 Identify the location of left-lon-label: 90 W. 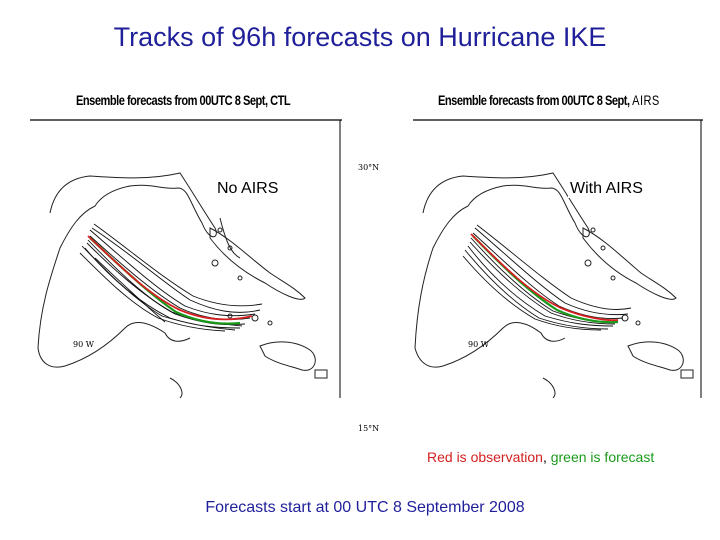
(83, 344).